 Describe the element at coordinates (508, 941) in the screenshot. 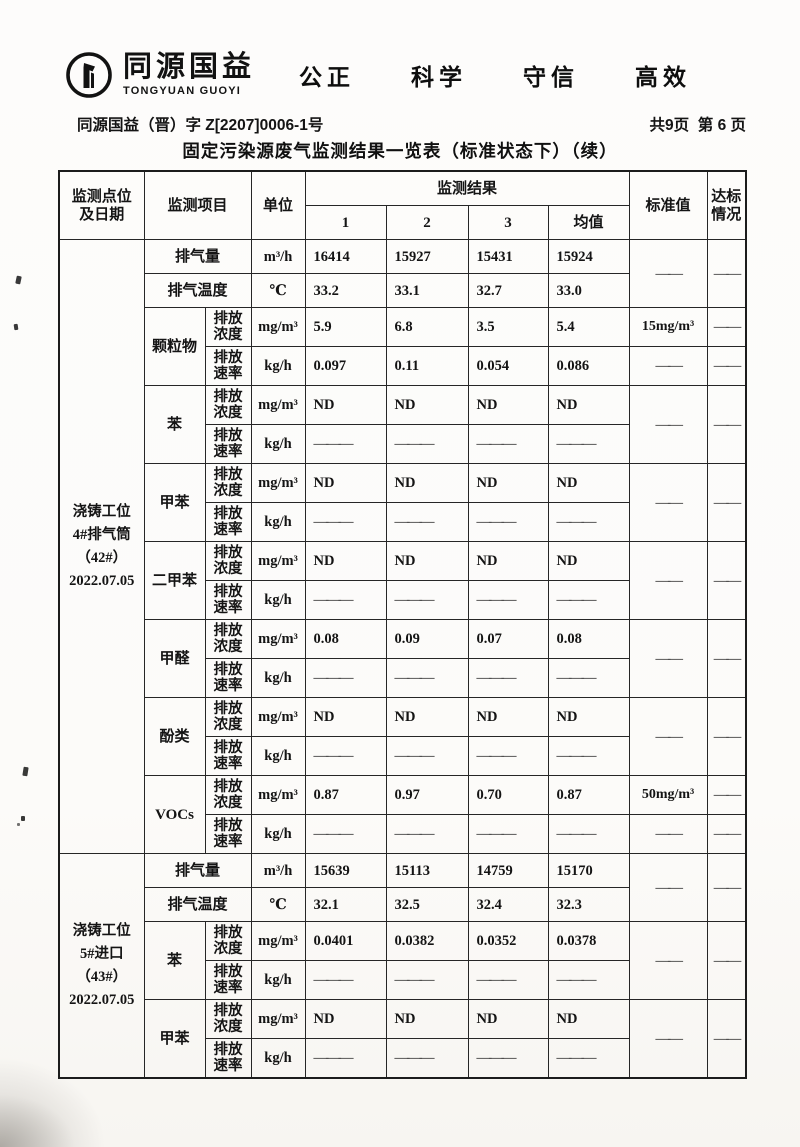

I see `table-cell: 0.0352` at that location.